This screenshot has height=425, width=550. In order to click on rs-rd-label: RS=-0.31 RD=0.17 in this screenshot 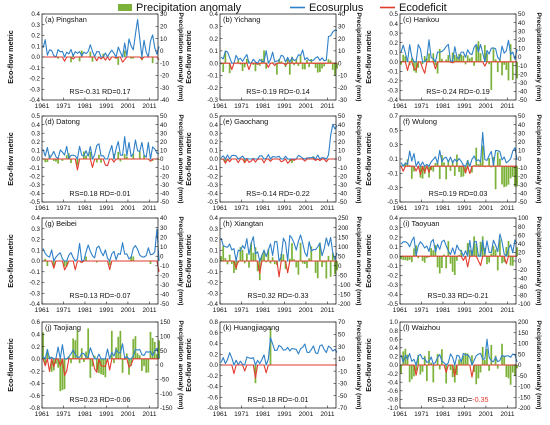, I will do `click(99, 91)`.